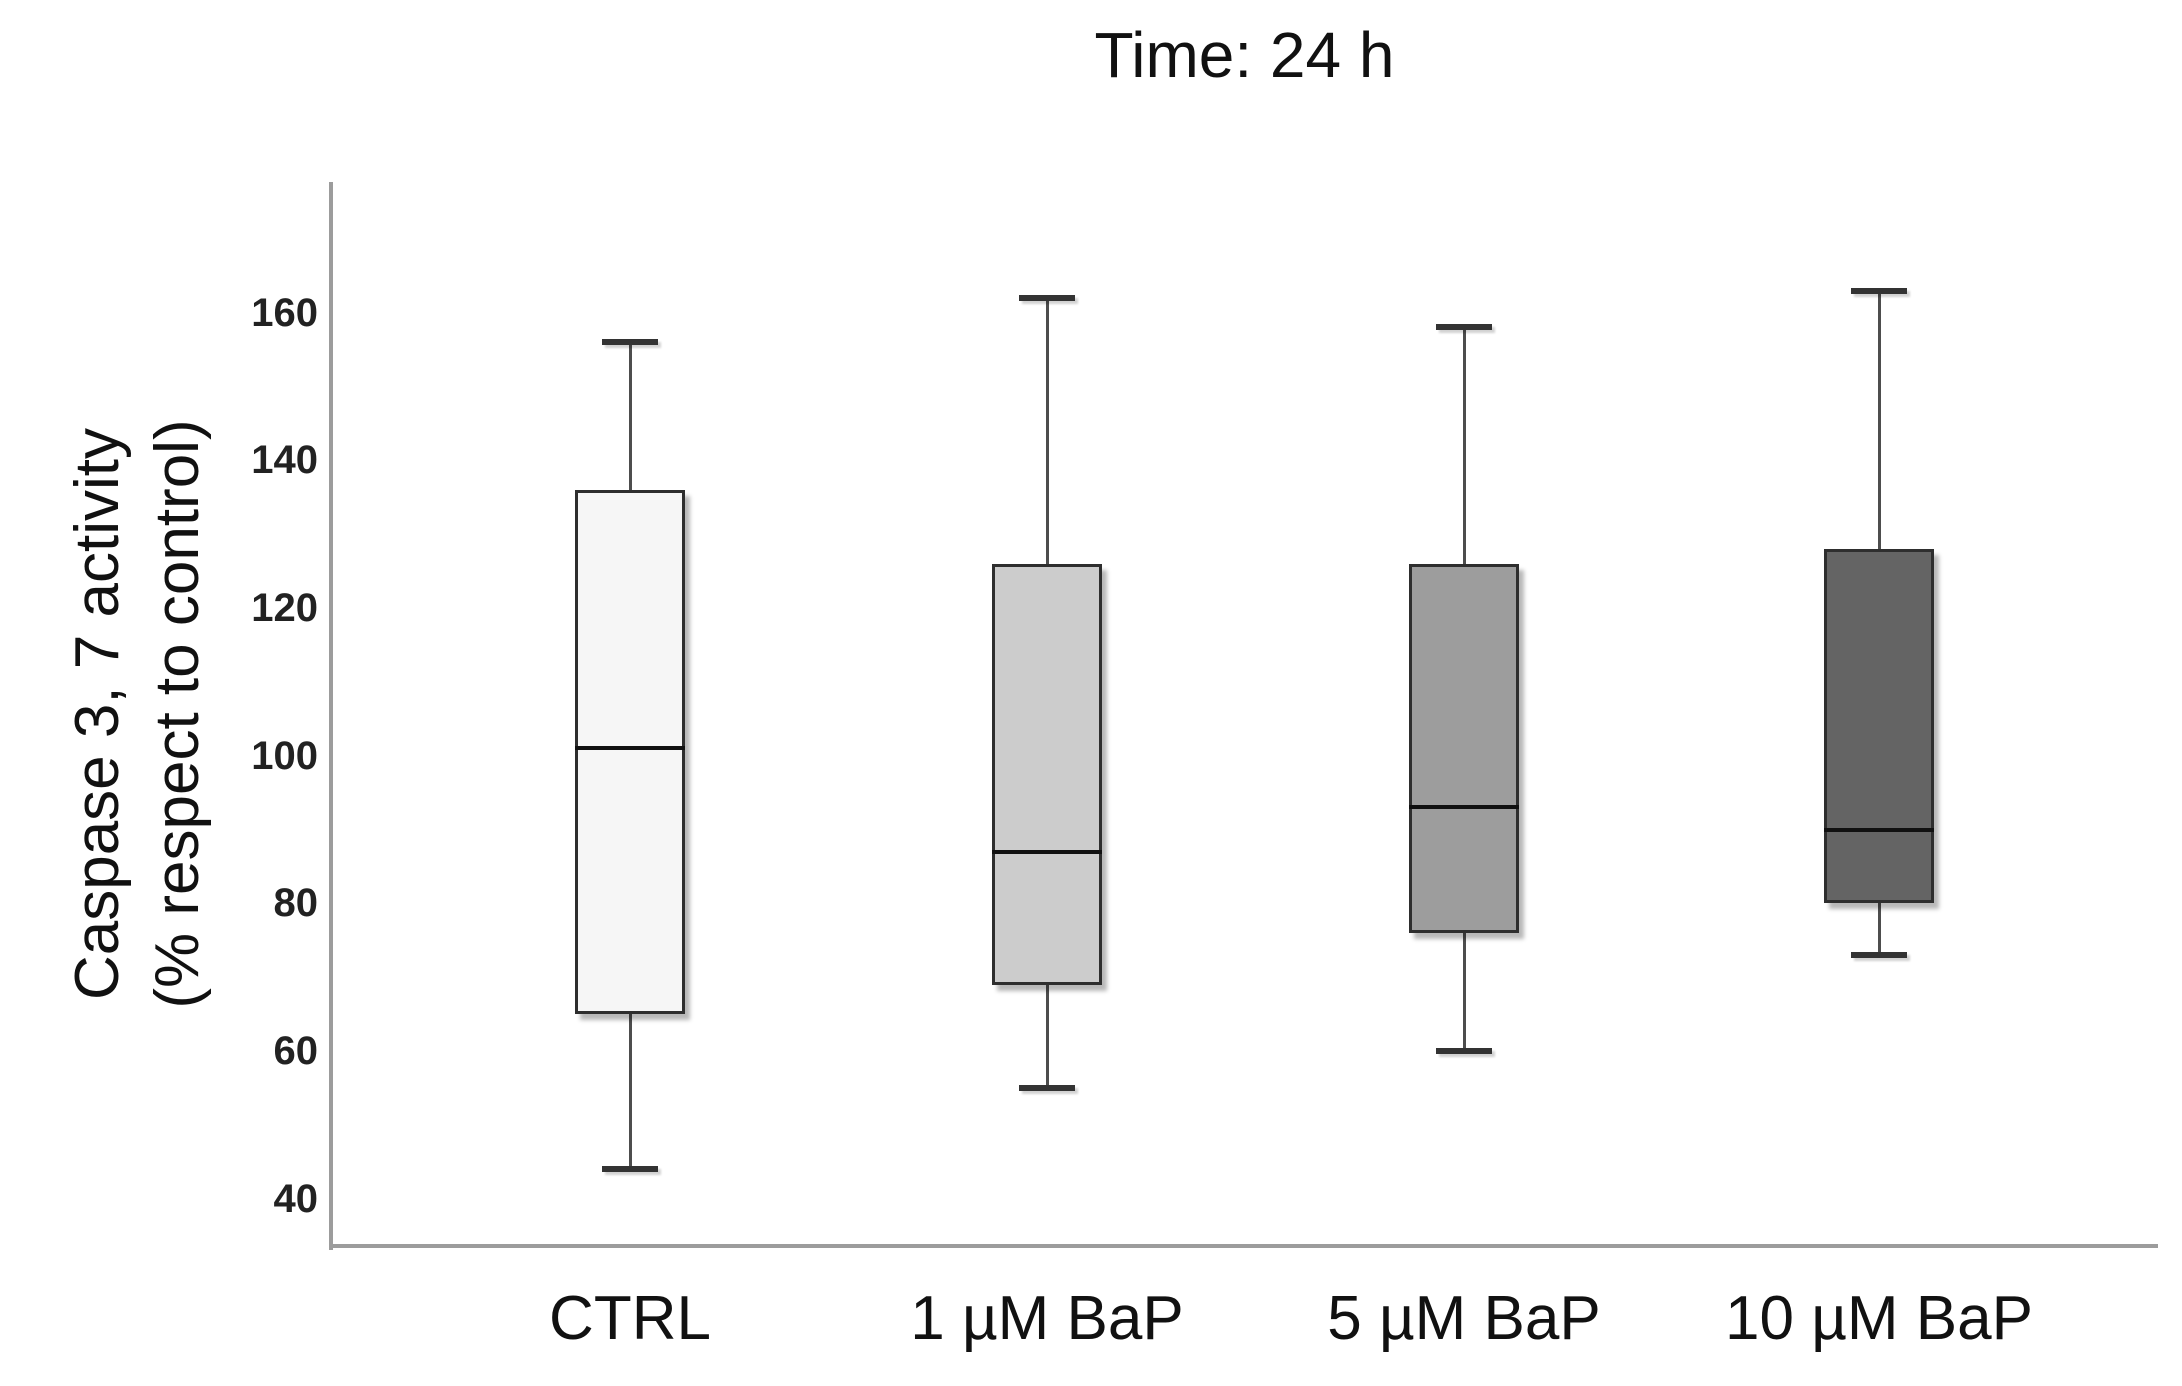  I want to click on whisker-upper-line-5-m-bap, so click(1464, 445).